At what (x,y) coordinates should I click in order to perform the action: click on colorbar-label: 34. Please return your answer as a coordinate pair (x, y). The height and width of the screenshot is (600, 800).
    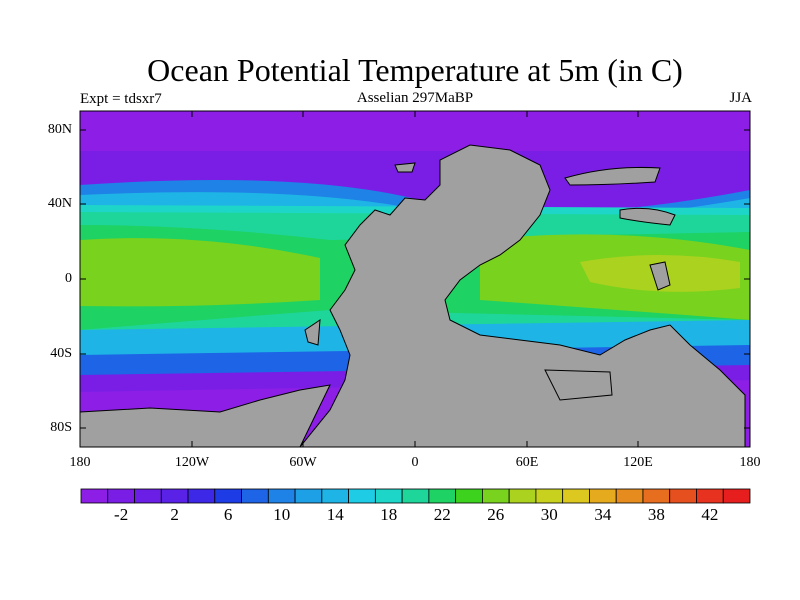
    Looking at the image, I should click on (603, 514).